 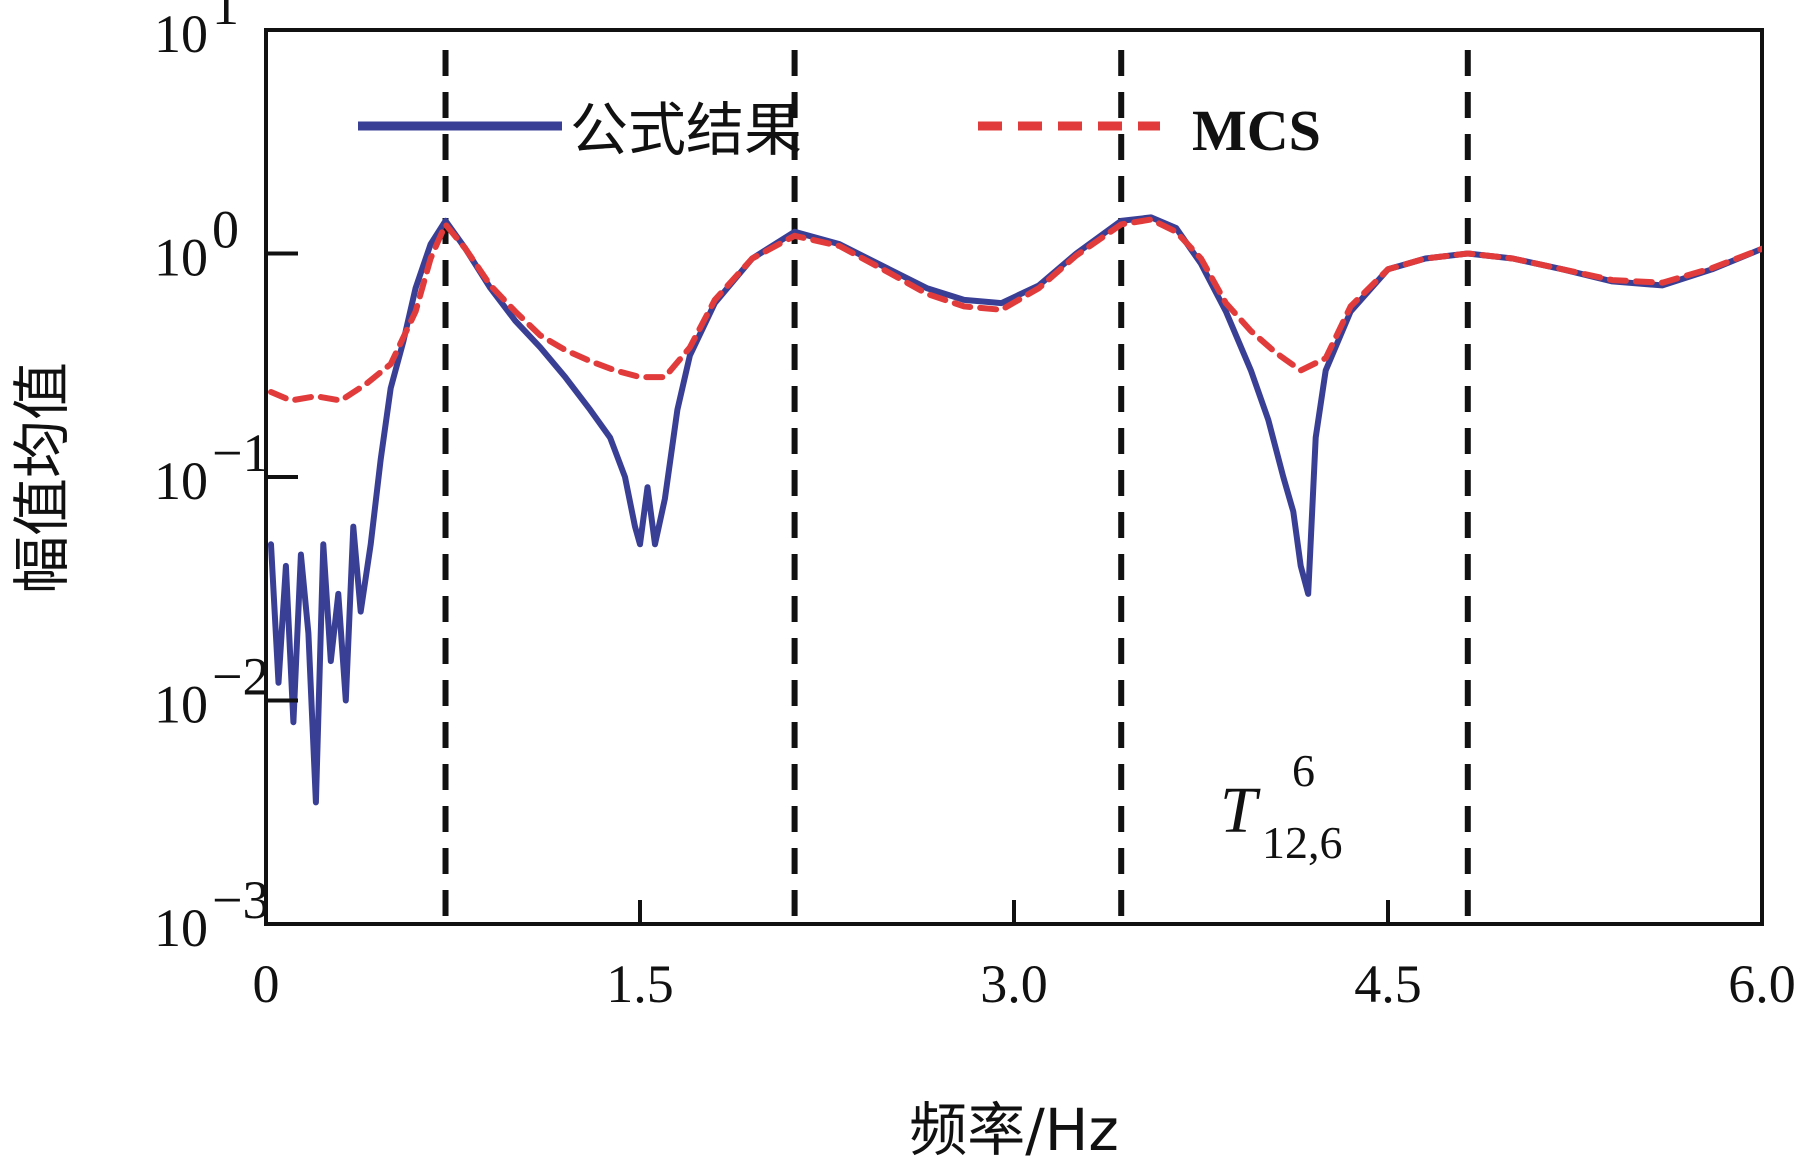 What do you see at coordinates (1256, 130) in the screenshot?
I see `legend-label-mcs: MCS` at bounding box center [1256, 130].